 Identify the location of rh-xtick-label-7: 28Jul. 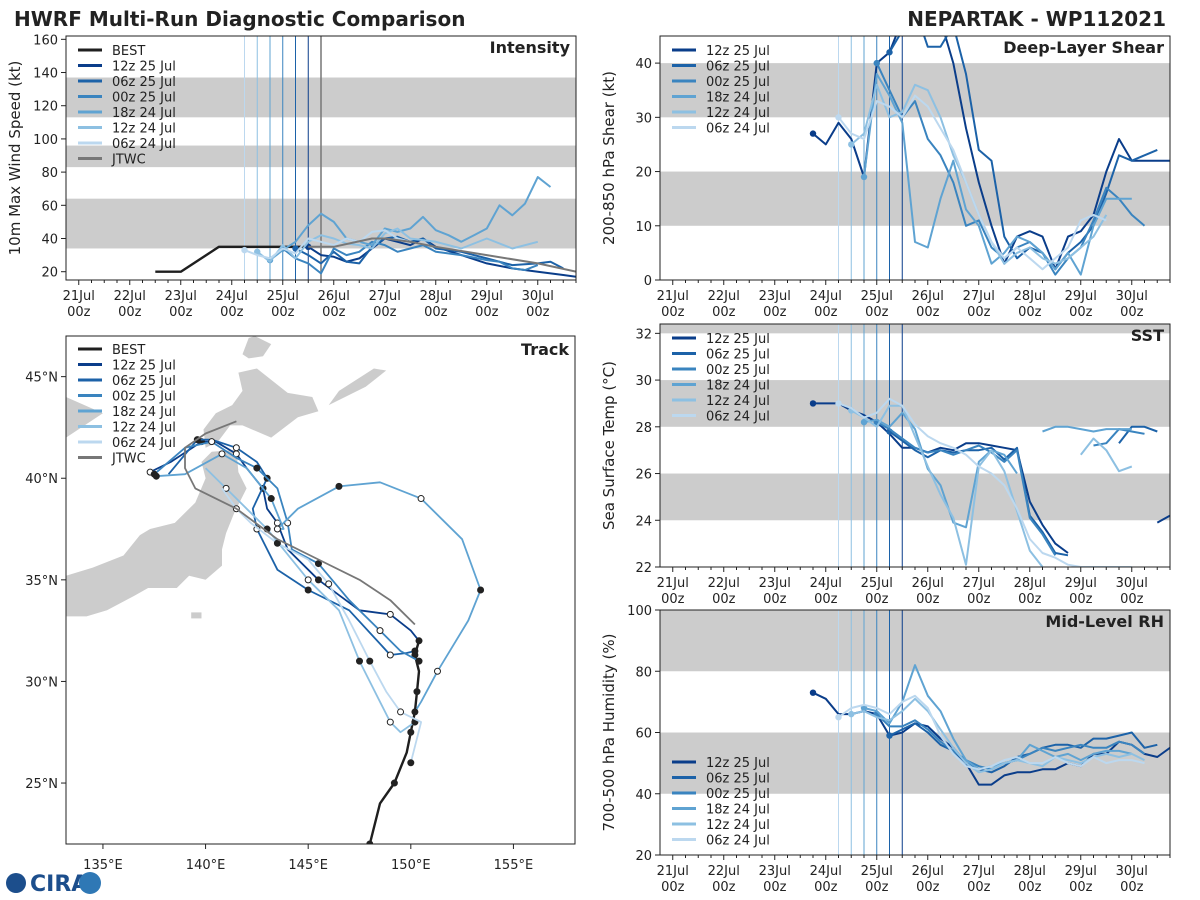
(1030, 871).